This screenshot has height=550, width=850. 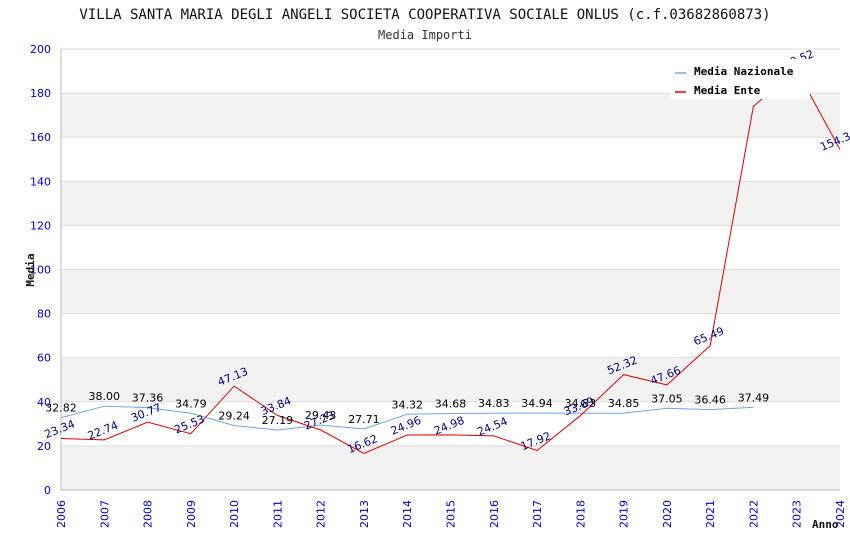 I want to click on data-label-media-nazionale: 34.85, so click(x=624, y=403).